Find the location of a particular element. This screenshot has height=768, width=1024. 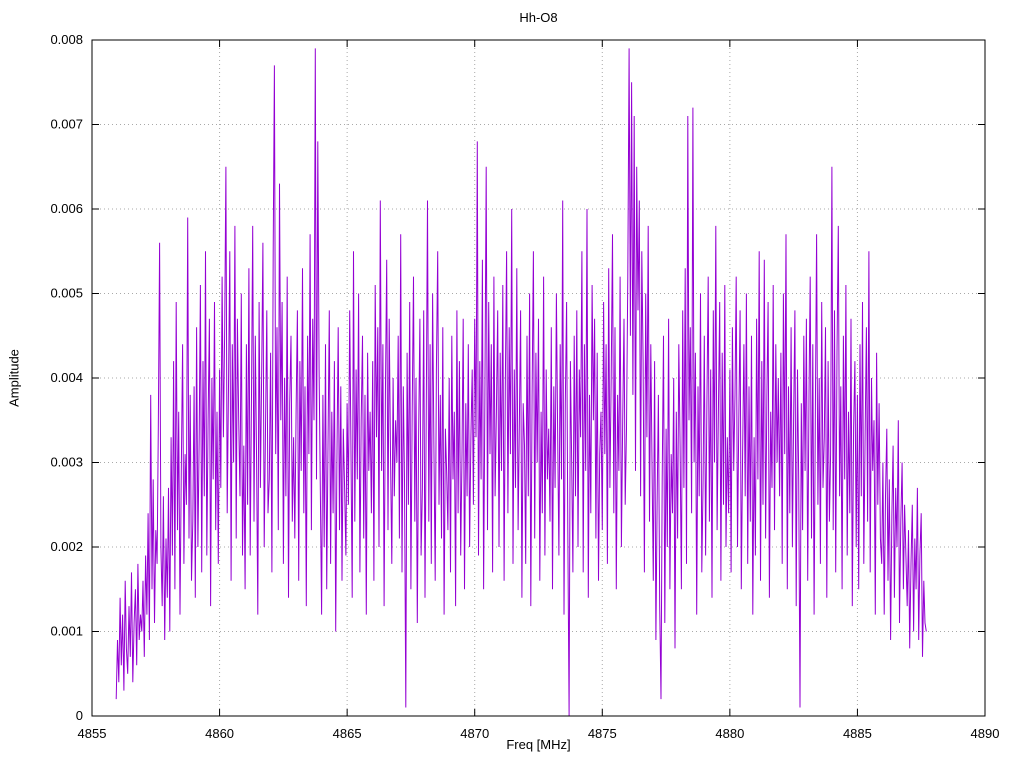

y-tick-label: 0.002 is located at coordinates (66, 546).